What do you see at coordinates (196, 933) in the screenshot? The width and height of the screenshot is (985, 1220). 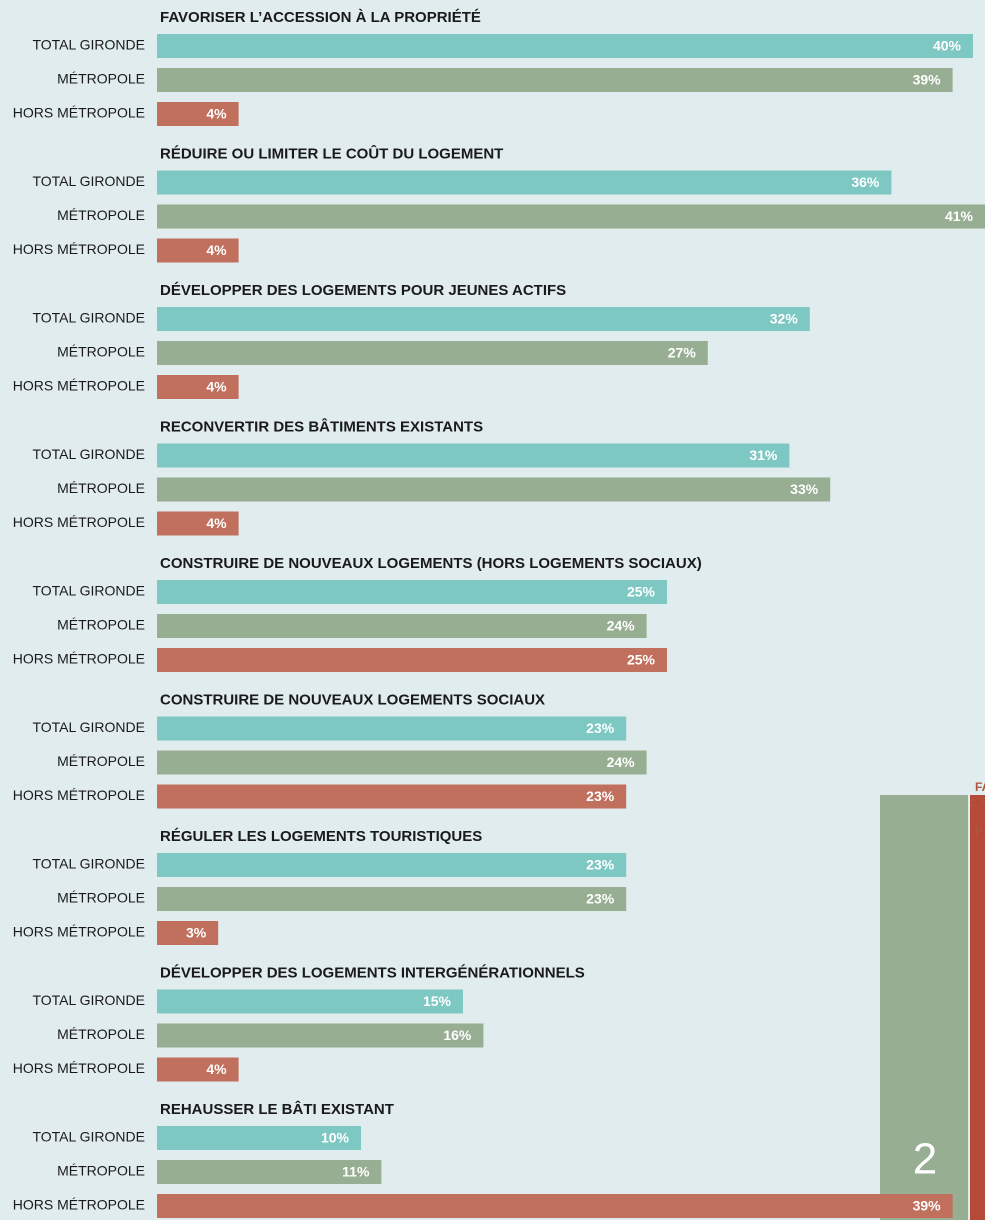 I see `value-label: 3%` at bounding box center [196, 933].